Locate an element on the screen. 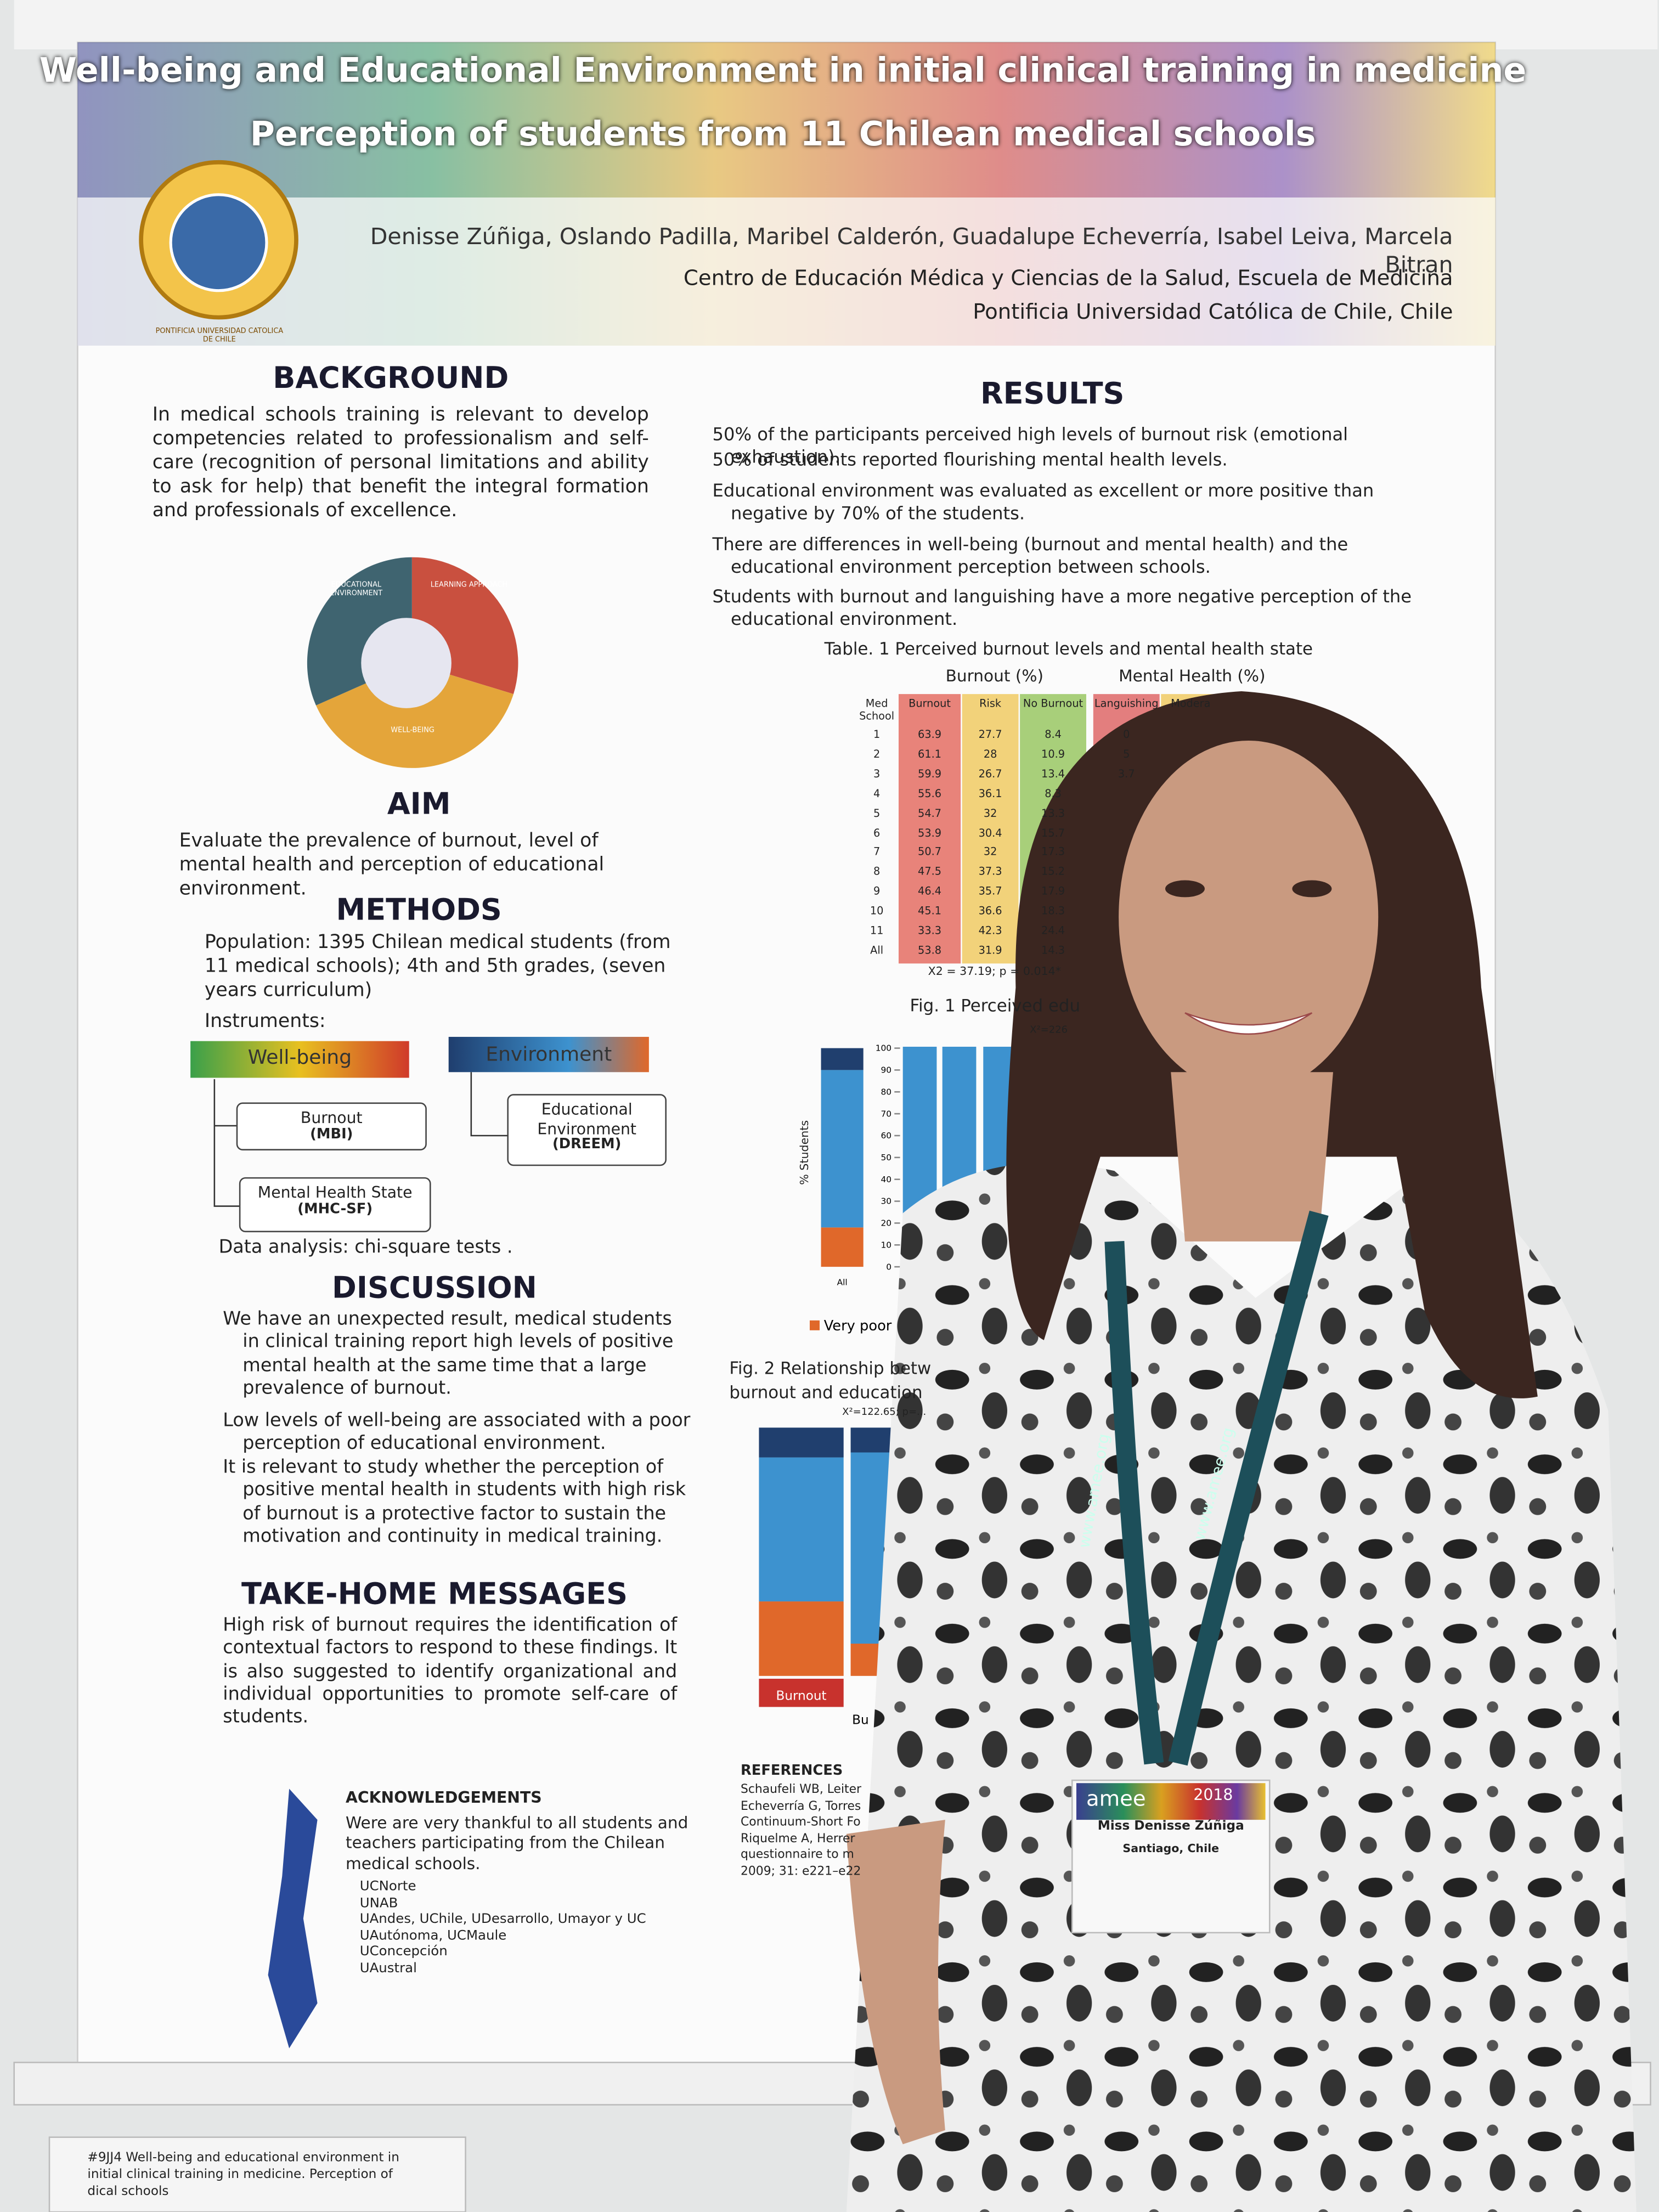 This screenshot has width=1659, height=2212. box-label: Mental Health State is located at coordinates (335, 1193).